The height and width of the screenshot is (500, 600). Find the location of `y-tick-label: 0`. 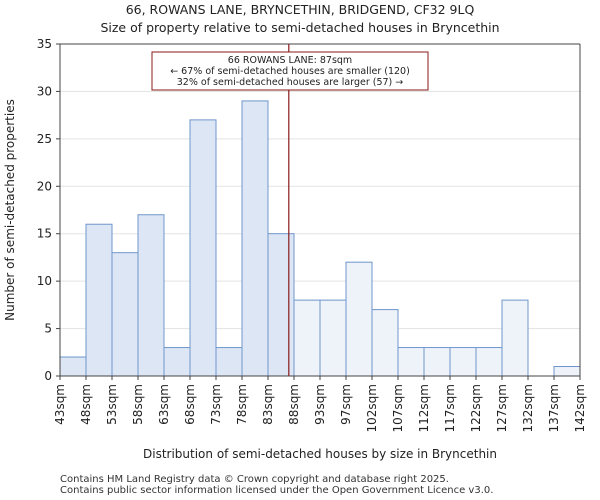

y-tick-label: 0 is located at coordinates (48, 376).